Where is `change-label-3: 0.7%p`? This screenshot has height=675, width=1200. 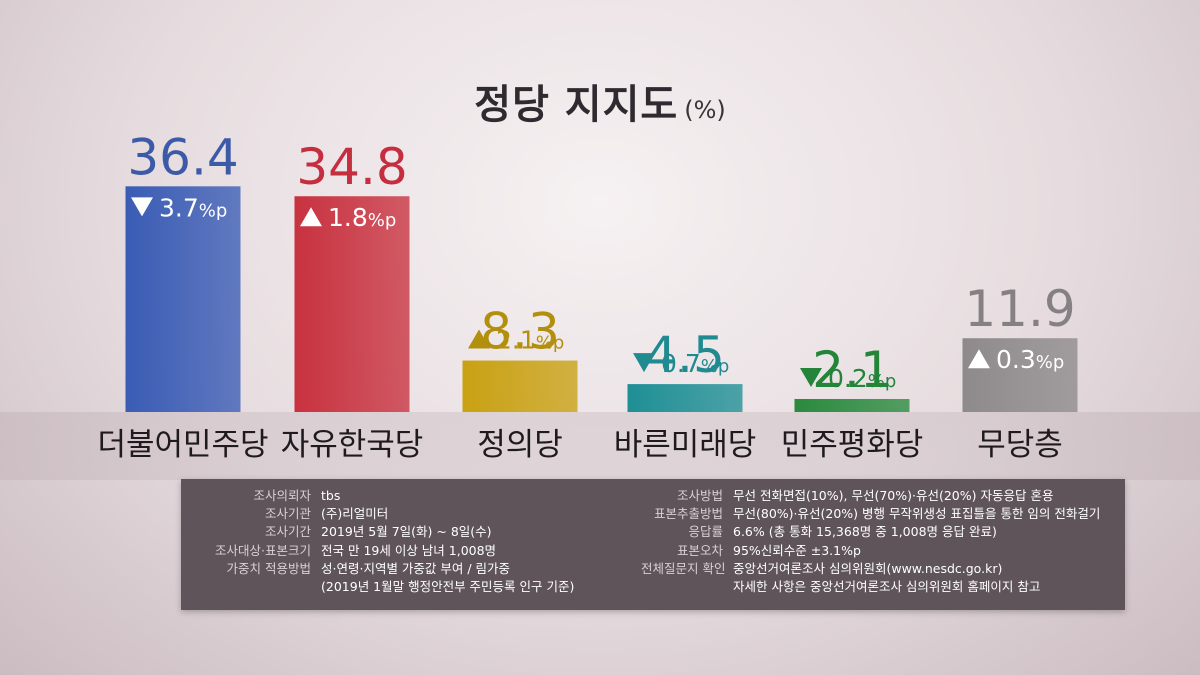
change-label-3: 0.7%p is located at coordinates (695, 363).